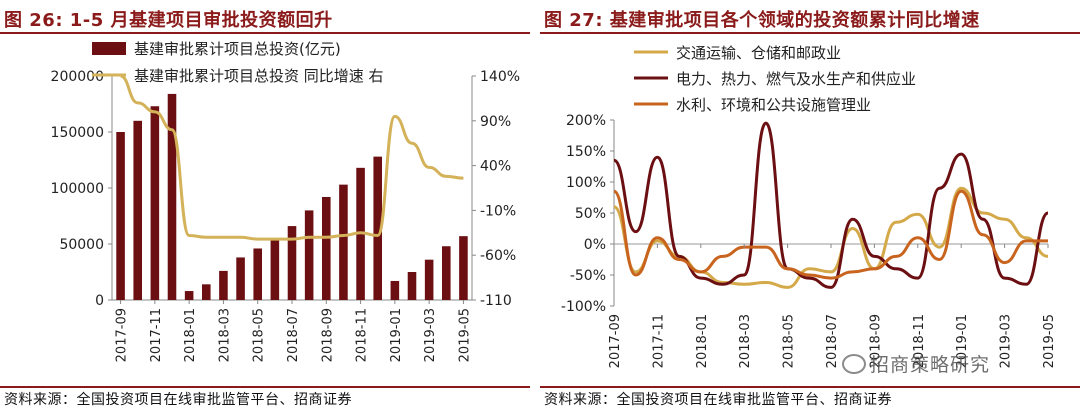 The height and width of the screenshot is (417, 1080). Describe the element at coordinates (810, 33) in the screenshot. I see `right-title-rule` at that location.